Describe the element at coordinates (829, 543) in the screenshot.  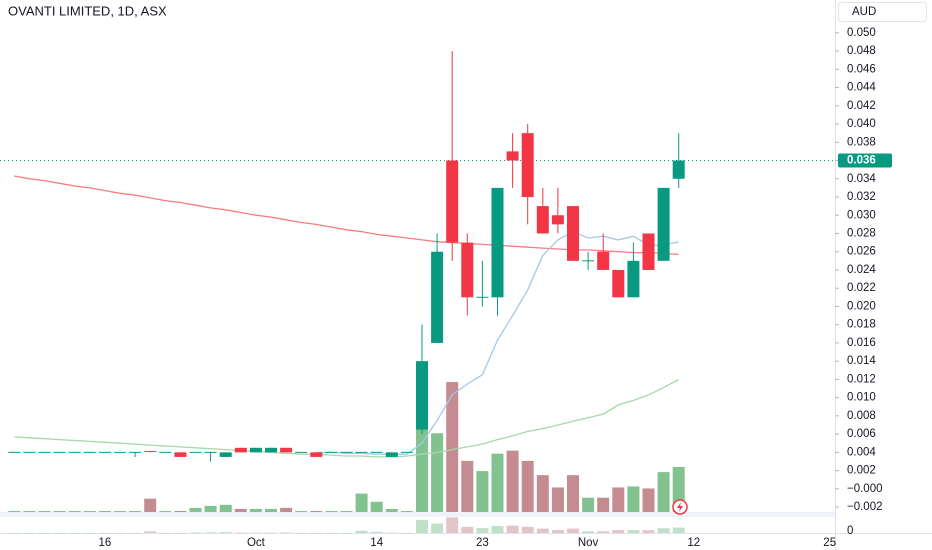
I see `x-tick-label: 25` at that location.